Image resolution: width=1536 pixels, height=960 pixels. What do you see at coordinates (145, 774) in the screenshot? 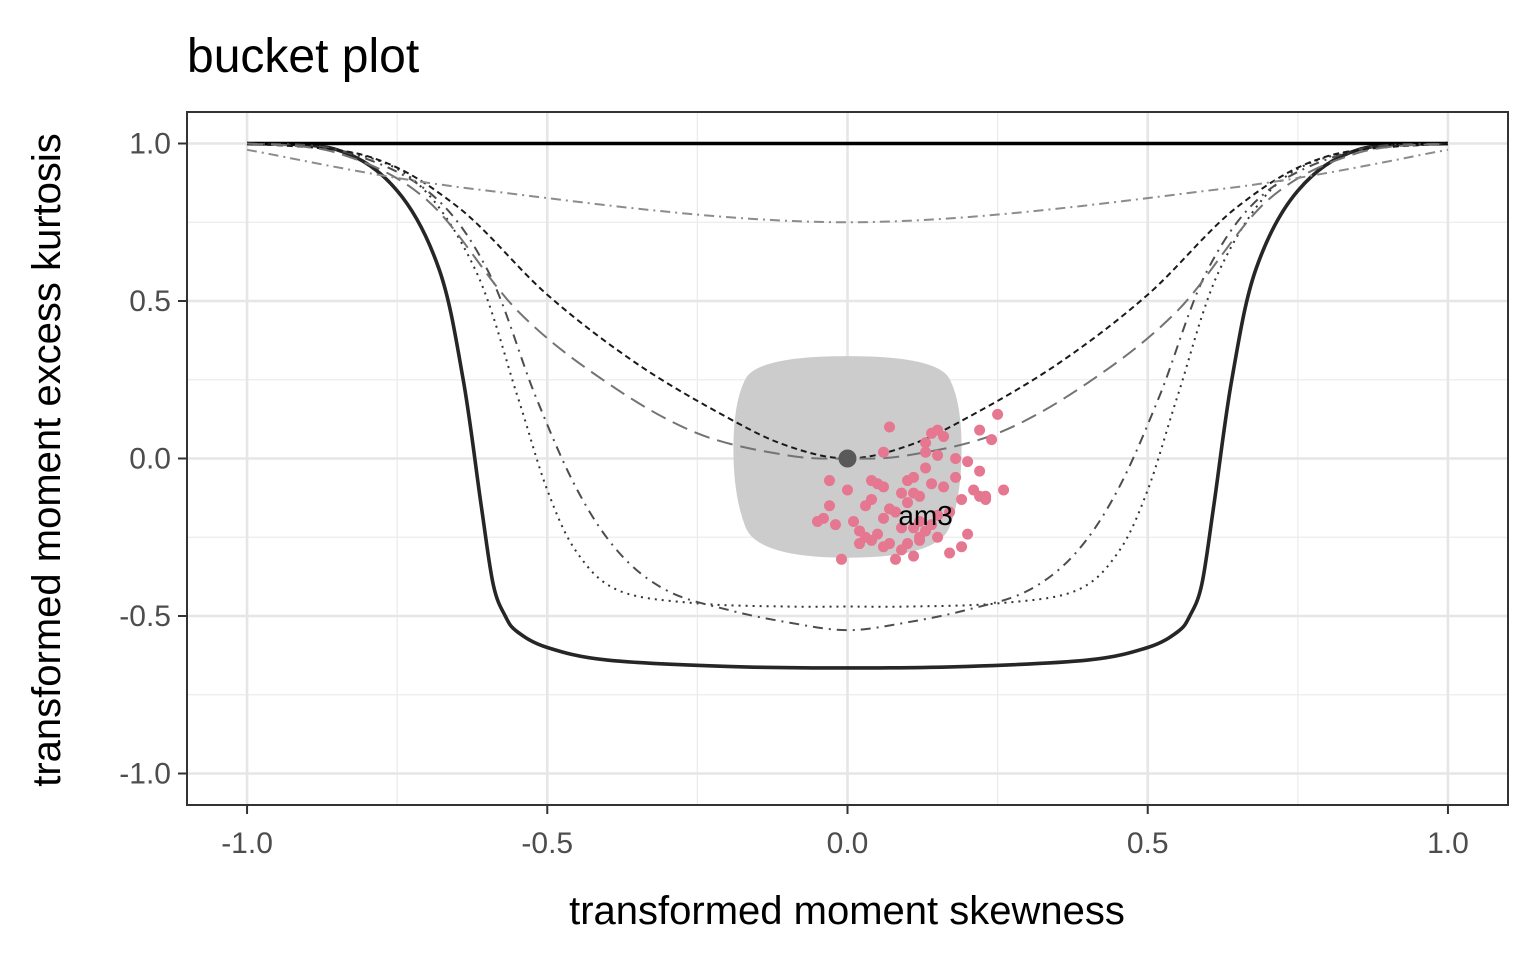
I see `y-tick-label: -1.0` at bounding box center [145, 774].